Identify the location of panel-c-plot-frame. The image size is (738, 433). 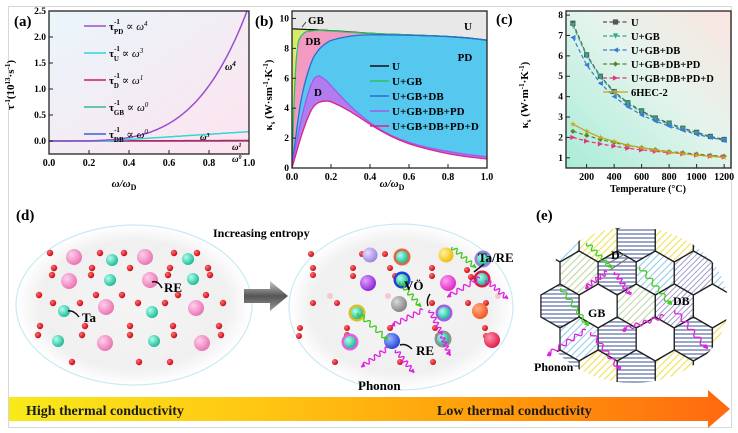
(648, 89).